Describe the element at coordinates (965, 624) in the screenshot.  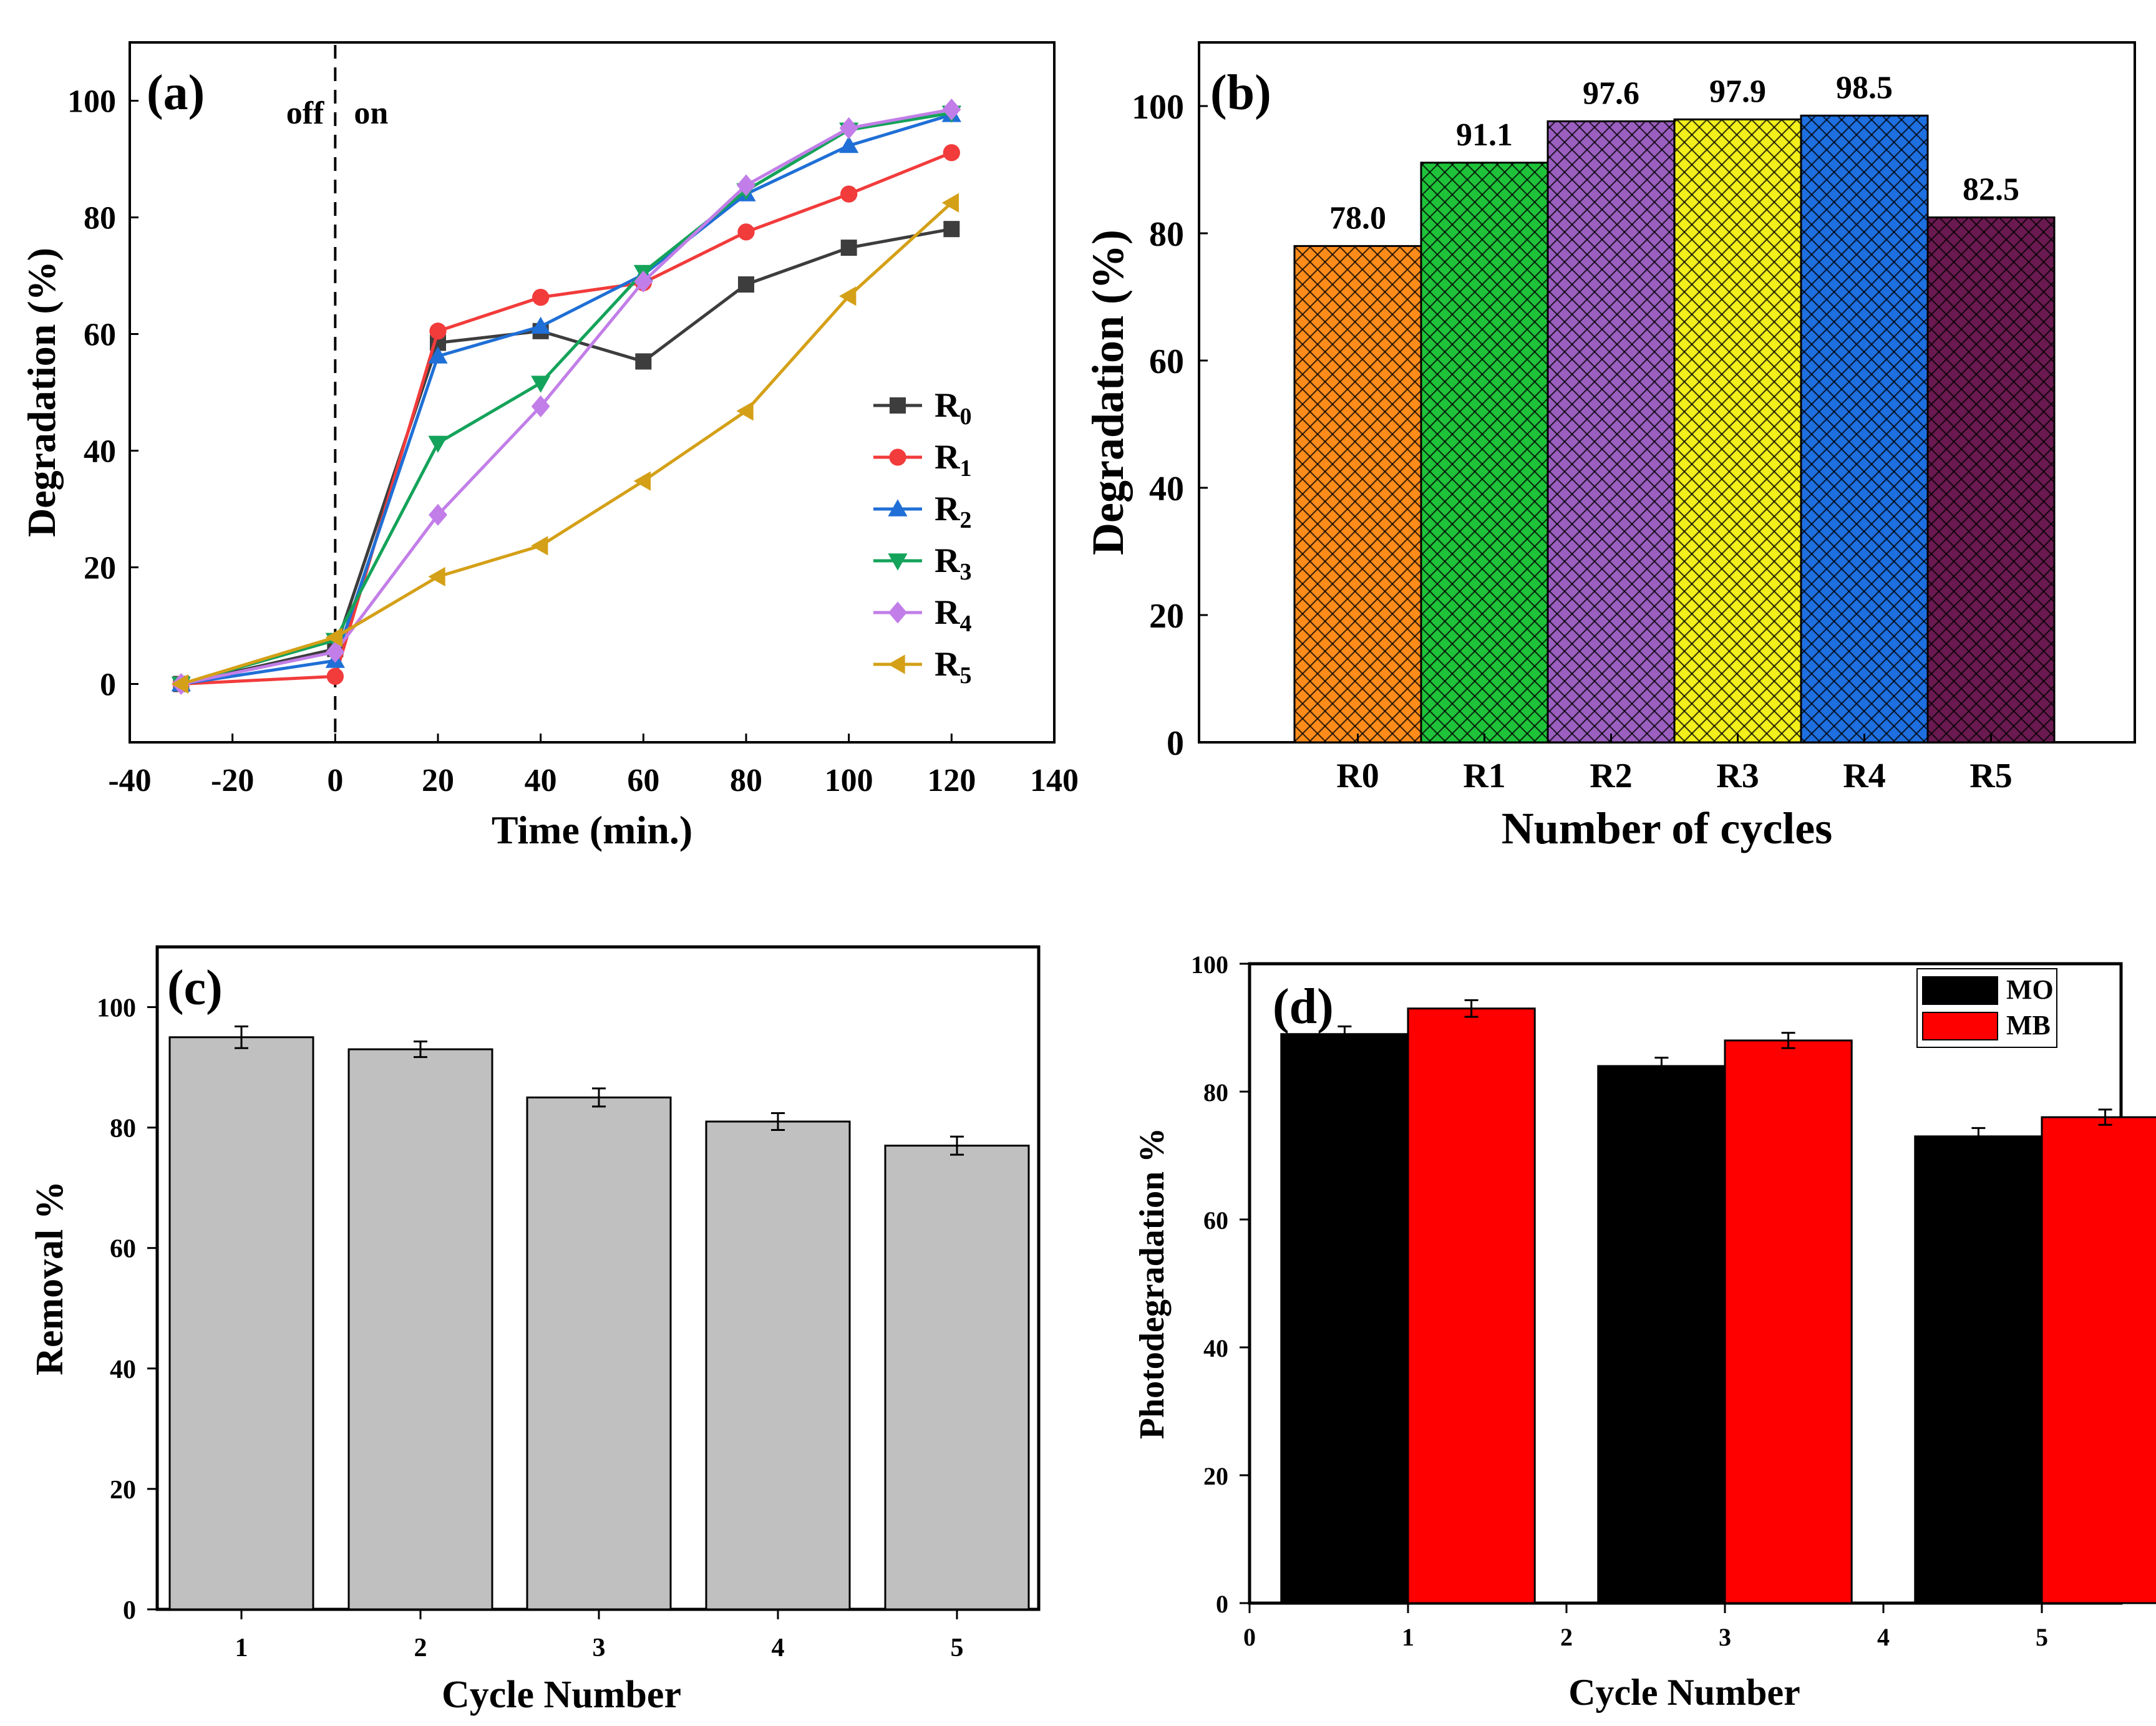
I see `legend-label-subscript: 4` at that location.